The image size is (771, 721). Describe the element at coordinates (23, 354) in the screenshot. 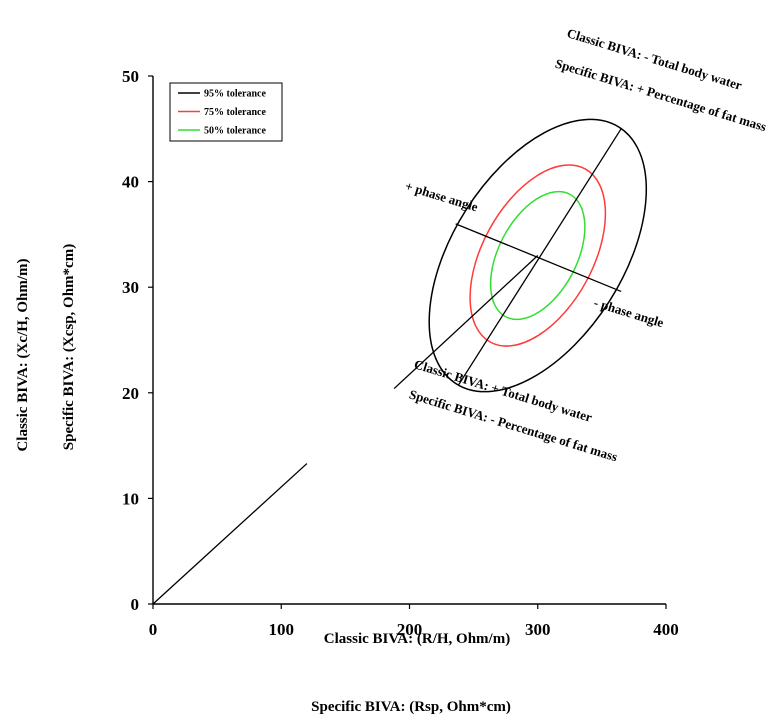

I see `y-axis-title-classic: Classic BIVA: (Xc/H, Ohm/m)` at that location.